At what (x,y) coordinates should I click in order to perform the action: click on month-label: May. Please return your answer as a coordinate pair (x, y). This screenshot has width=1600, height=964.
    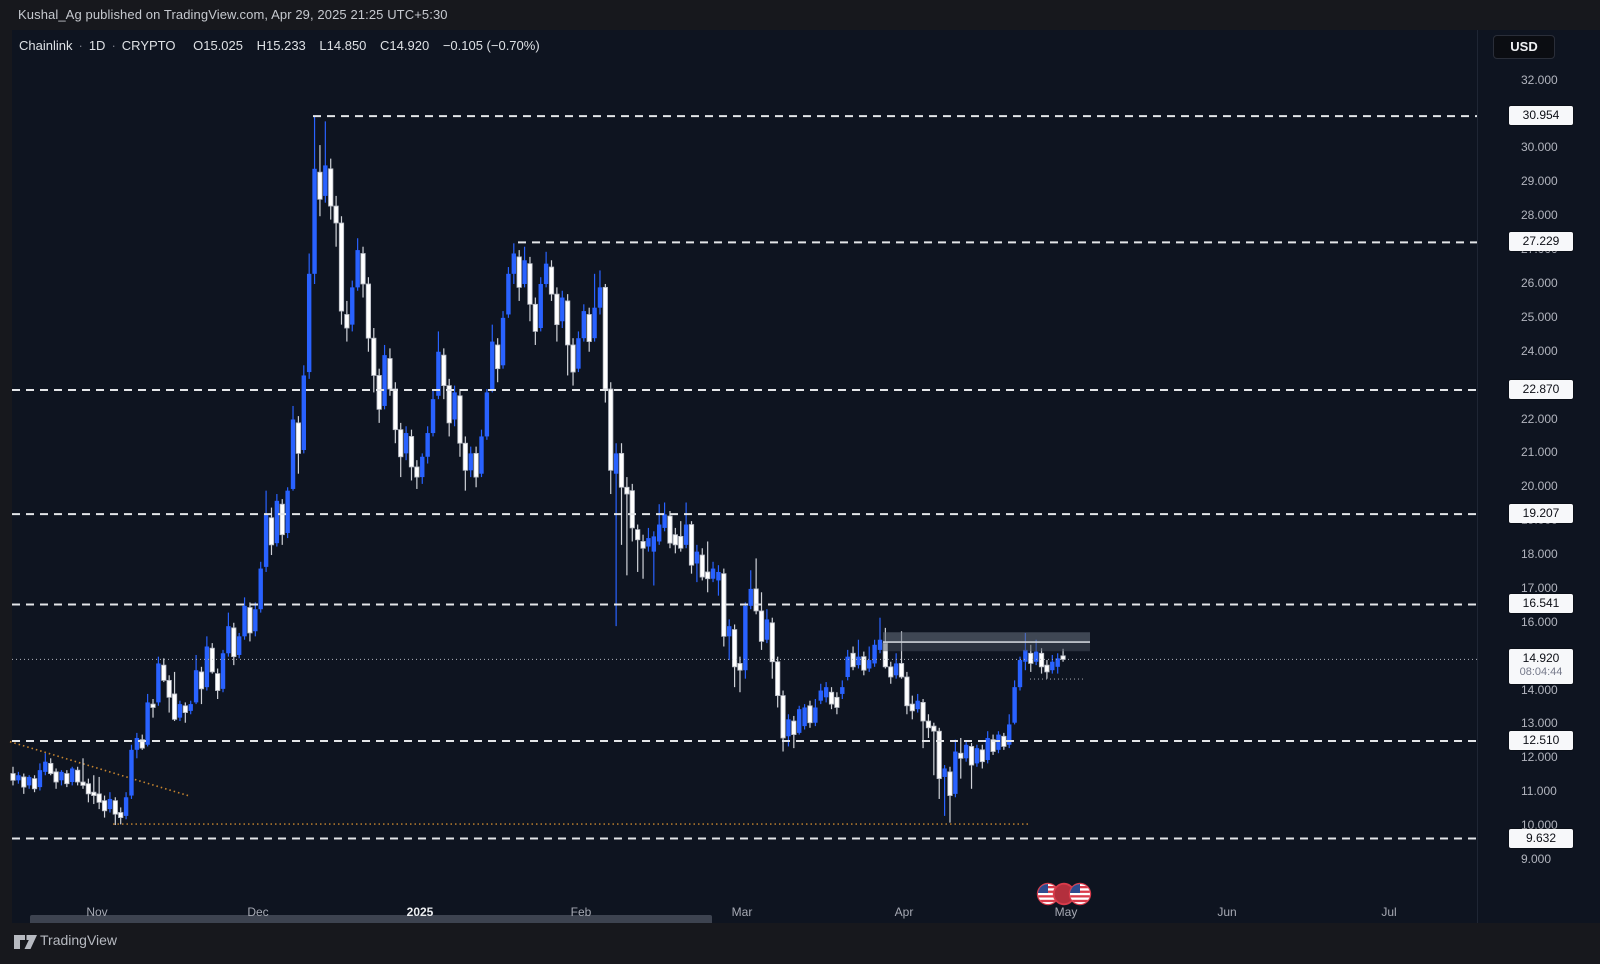
    Looking at the image, I should click on (1066, 912).